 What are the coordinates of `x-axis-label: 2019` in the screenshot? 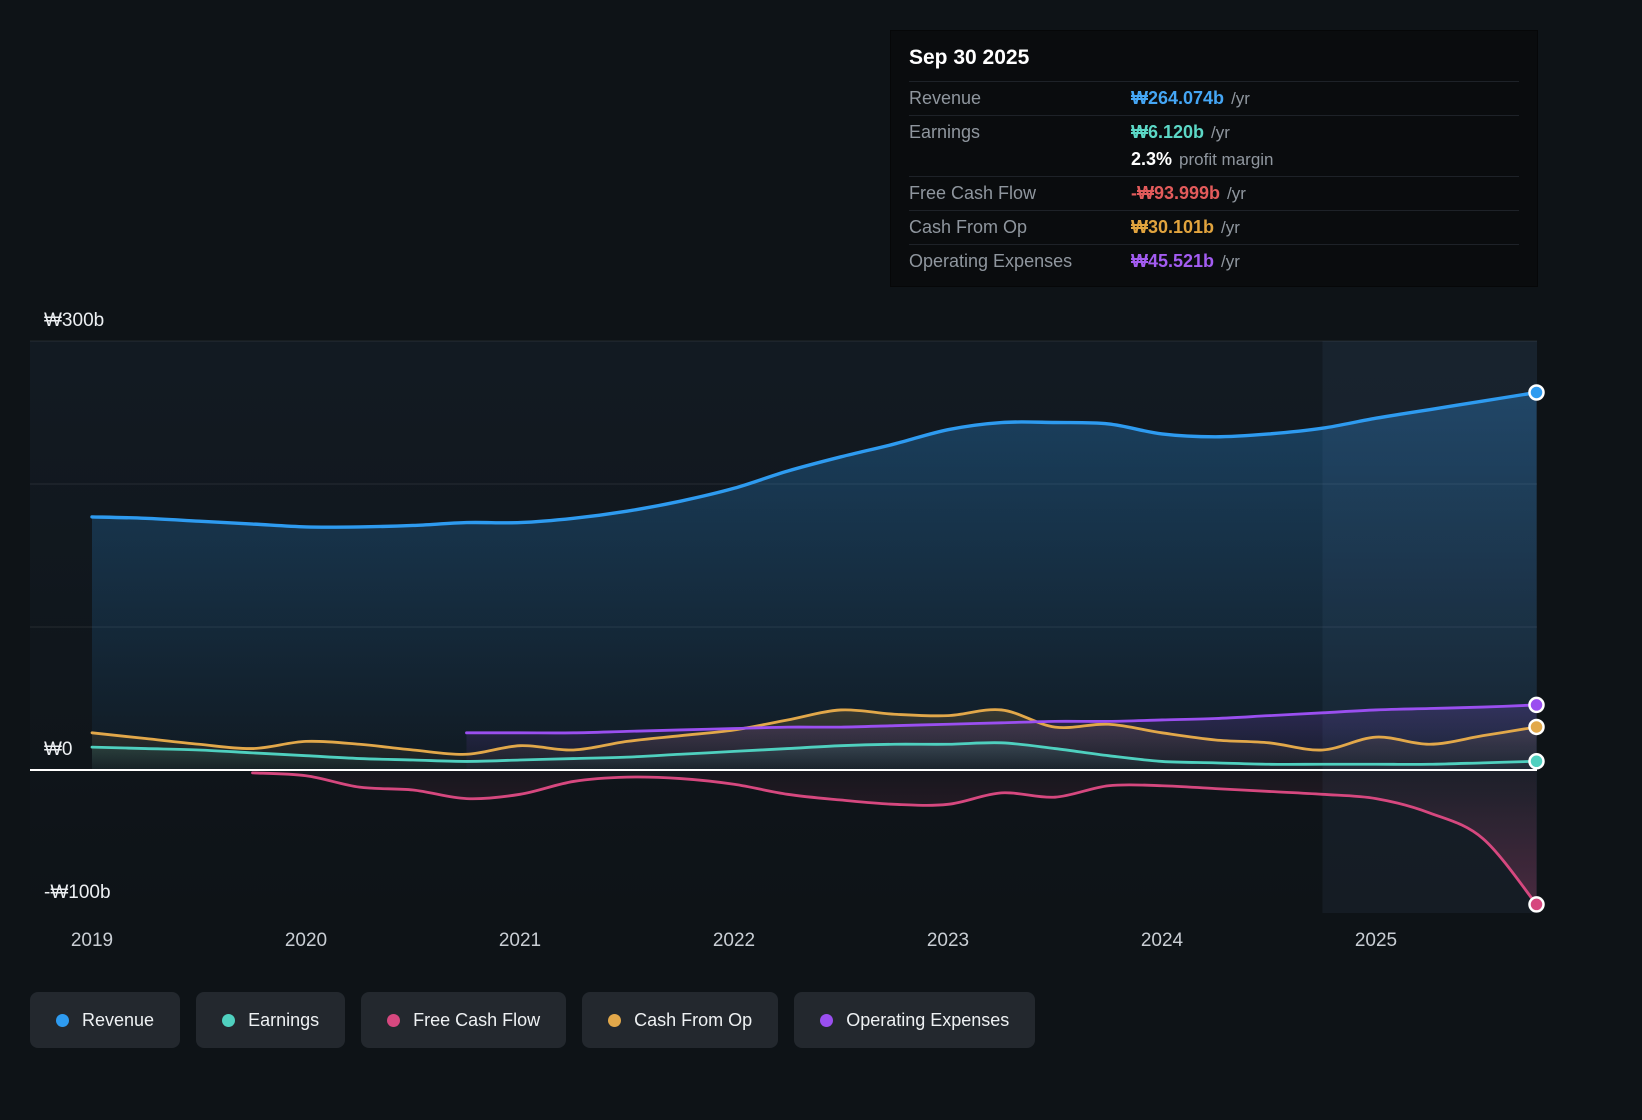 It's located at (92, 940).